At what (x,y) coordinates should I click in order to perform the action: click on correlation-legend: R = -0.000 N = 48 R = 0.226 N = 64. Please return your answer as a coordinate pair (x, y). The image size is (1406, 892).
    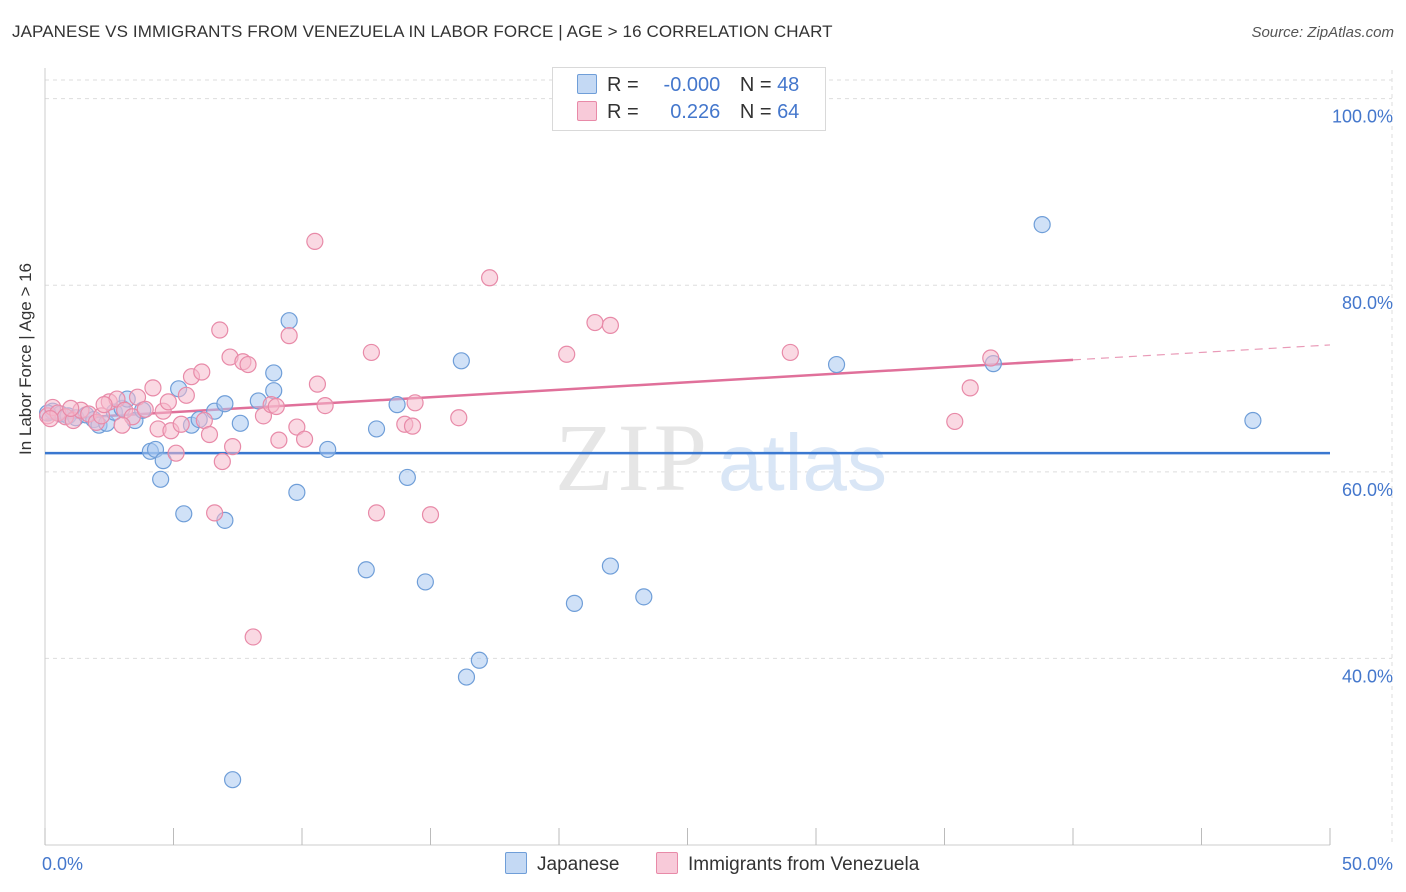
    Looking at the image, I should click on (689, 99).